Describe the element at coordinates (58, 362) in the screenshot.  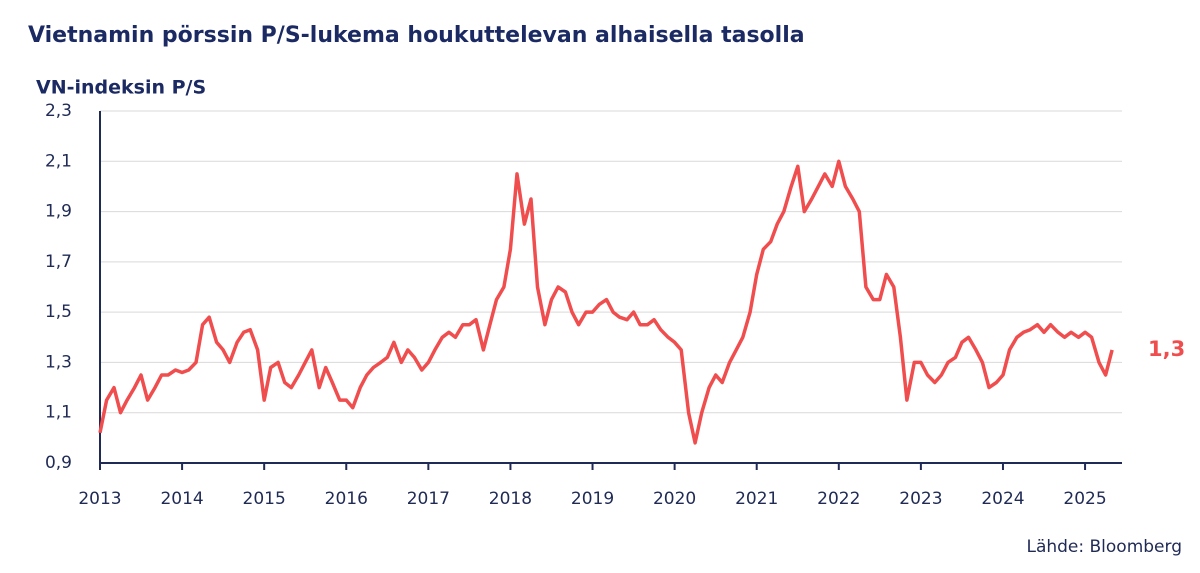
I see `y-tick-label: 1,3` at that location.